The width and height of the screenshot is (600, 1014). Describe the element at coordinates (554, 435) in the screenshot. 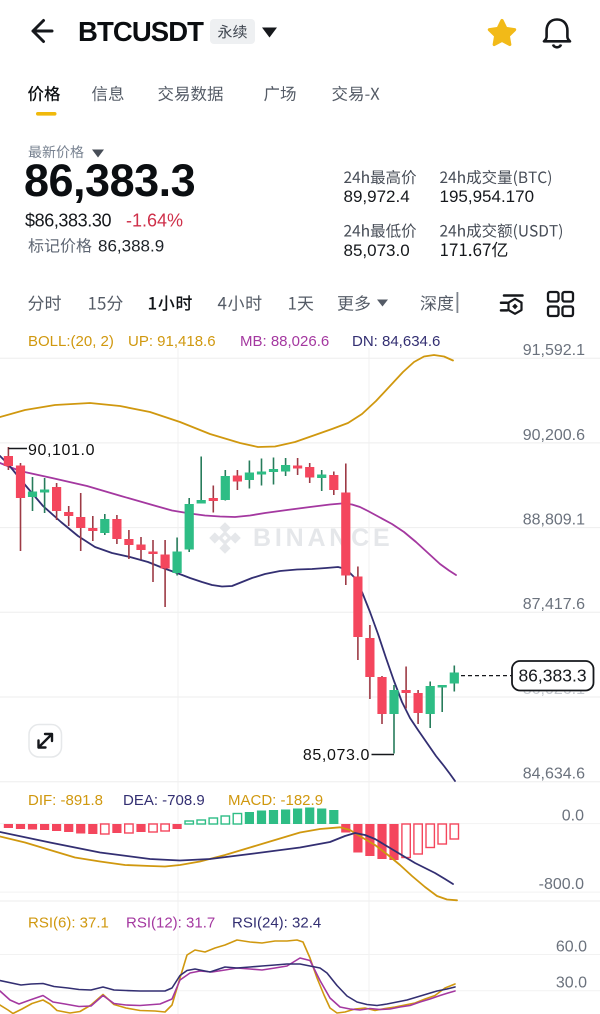

I see `svg-text: 90,200.6` at that location.